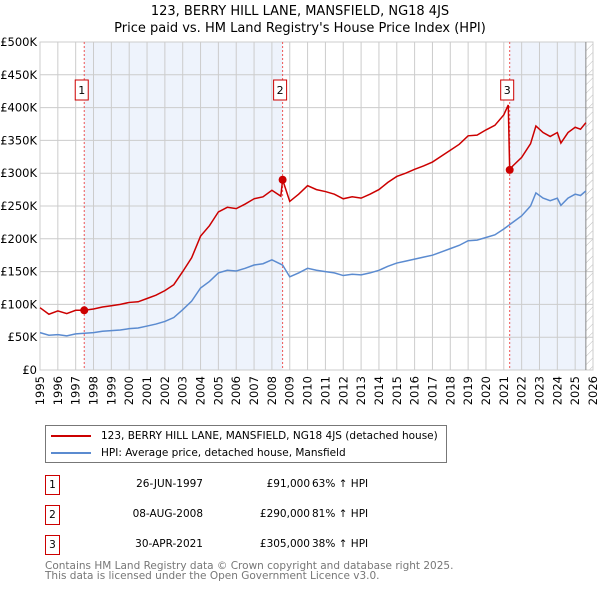  I want to click on sale-date: 08-AUG-2008, so click(167, 514).